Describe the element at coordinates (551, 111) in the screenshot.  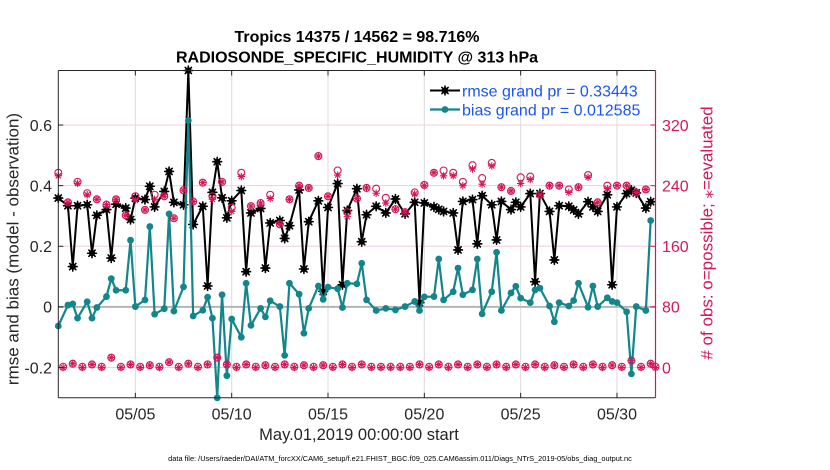
I see `legend-bias-label: bias grand pr = 0.012585` at that location.